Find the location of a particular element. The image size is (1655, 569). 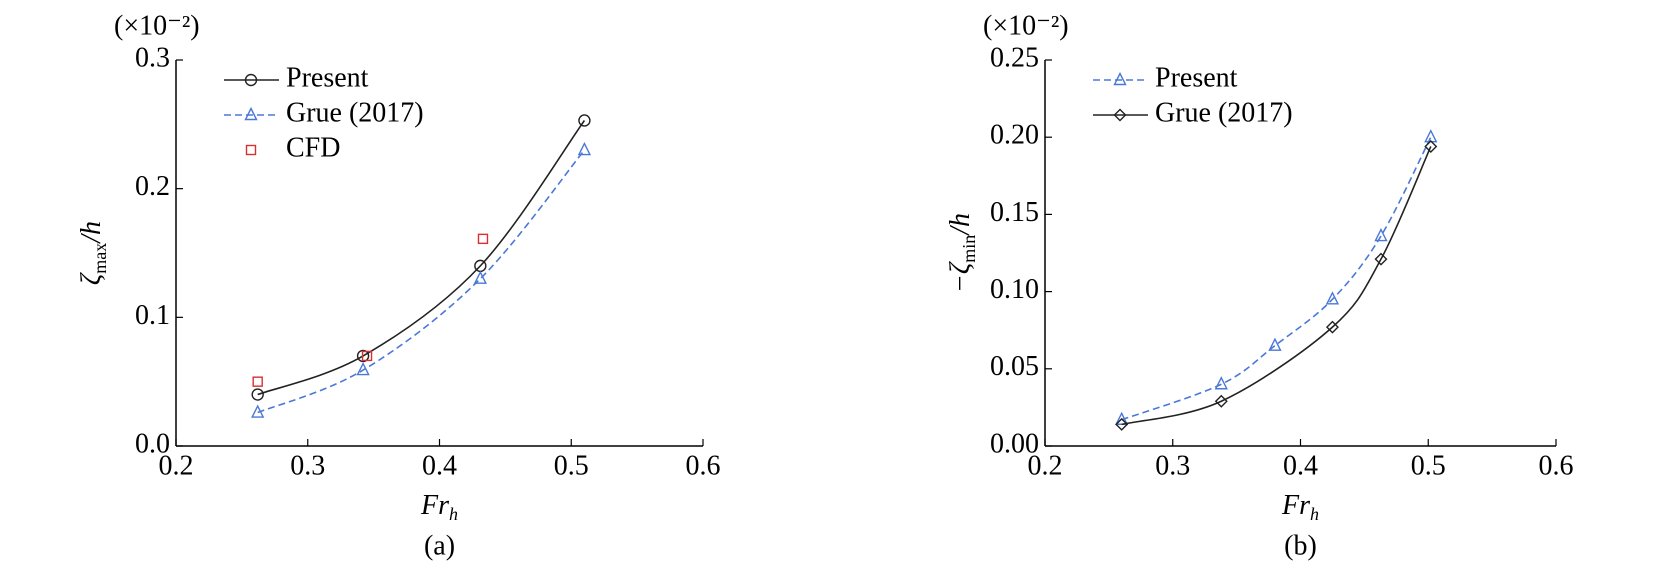

y-tick-label: 0.05 is located at coordinates (1014, 366).